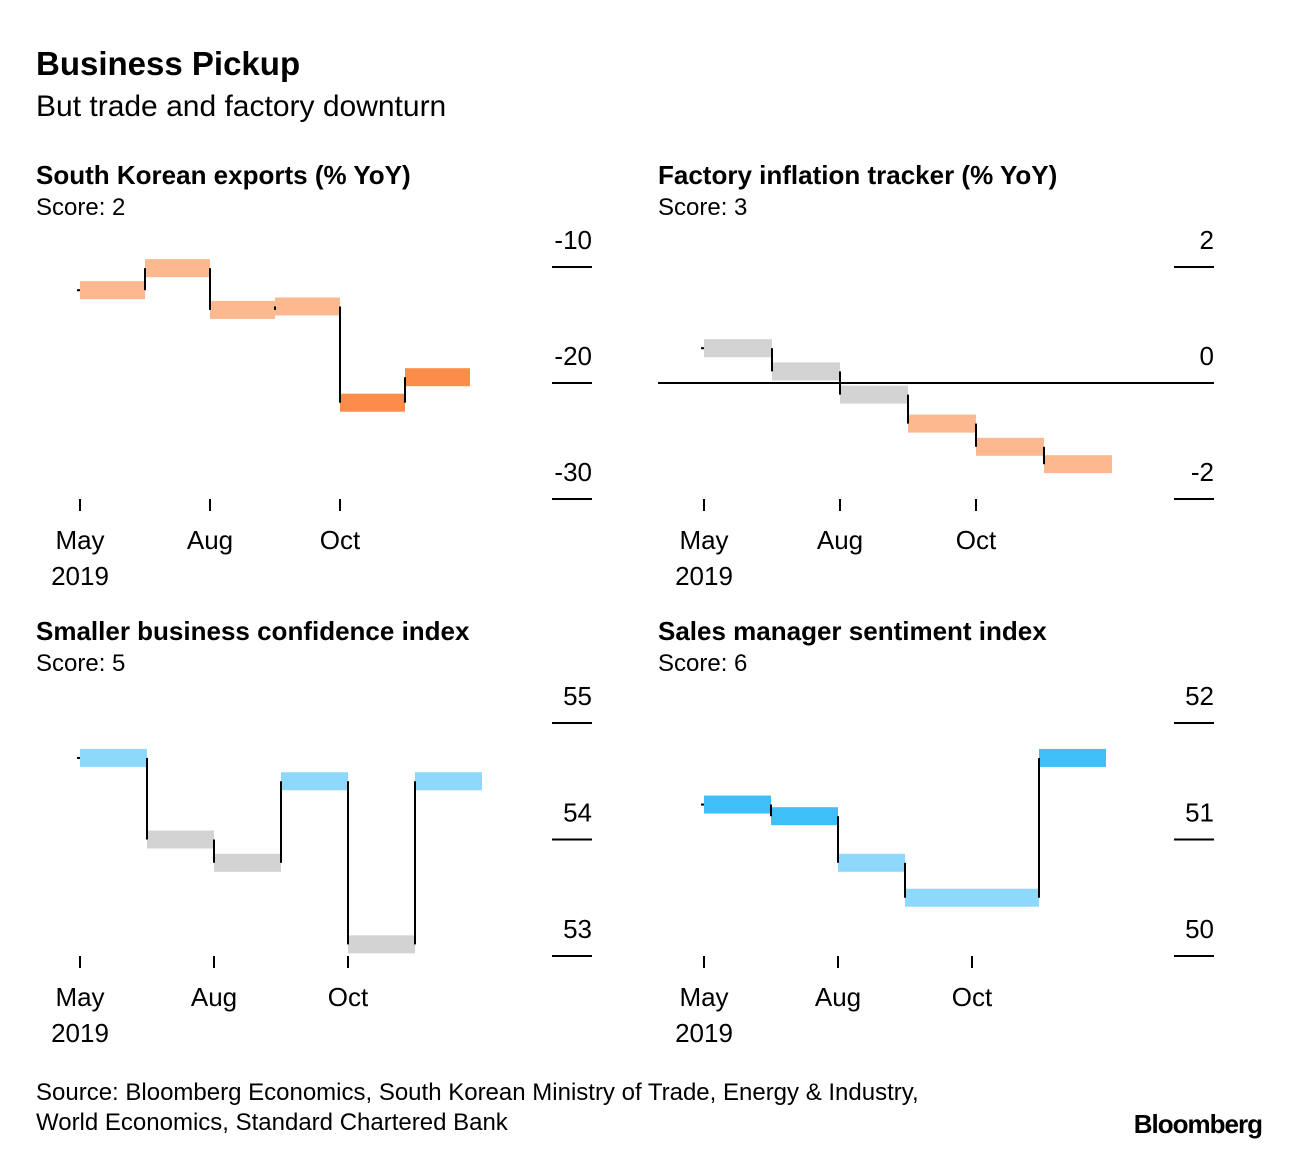 Image resolution: width=1291 pixels, height=1150 pixels. What do you see at coordinates (168, 63) in the screenshot?
I see `title: Business Pickup` at bounding box center [168, 63].